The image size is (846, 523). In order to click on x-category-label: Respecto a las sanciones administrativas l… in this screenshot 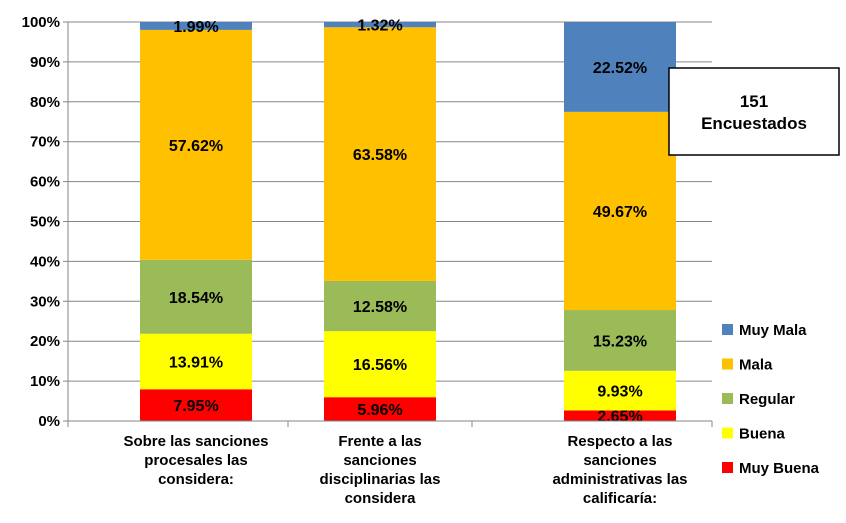, I will do `click(619, 470)`.